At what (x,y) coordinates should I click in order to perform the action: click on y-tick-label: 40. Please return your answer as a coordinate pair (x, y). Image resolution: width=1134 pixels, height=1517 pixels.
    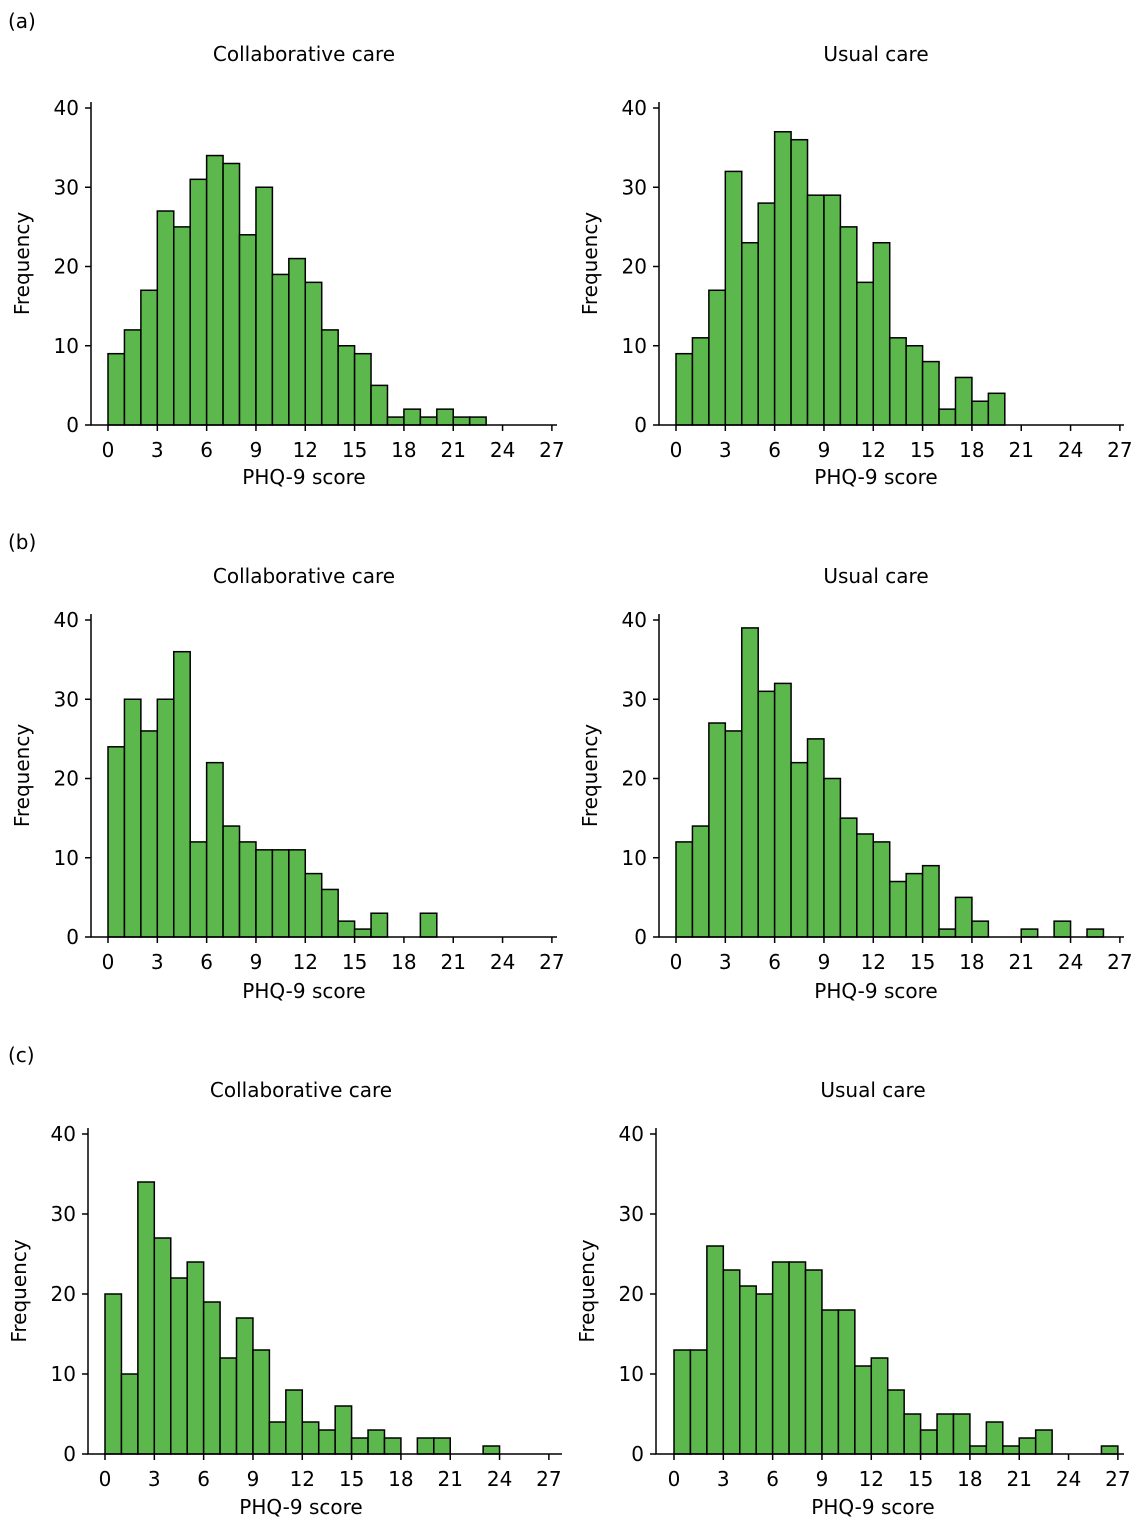
    Looking at the image, I should click on (66, 108).